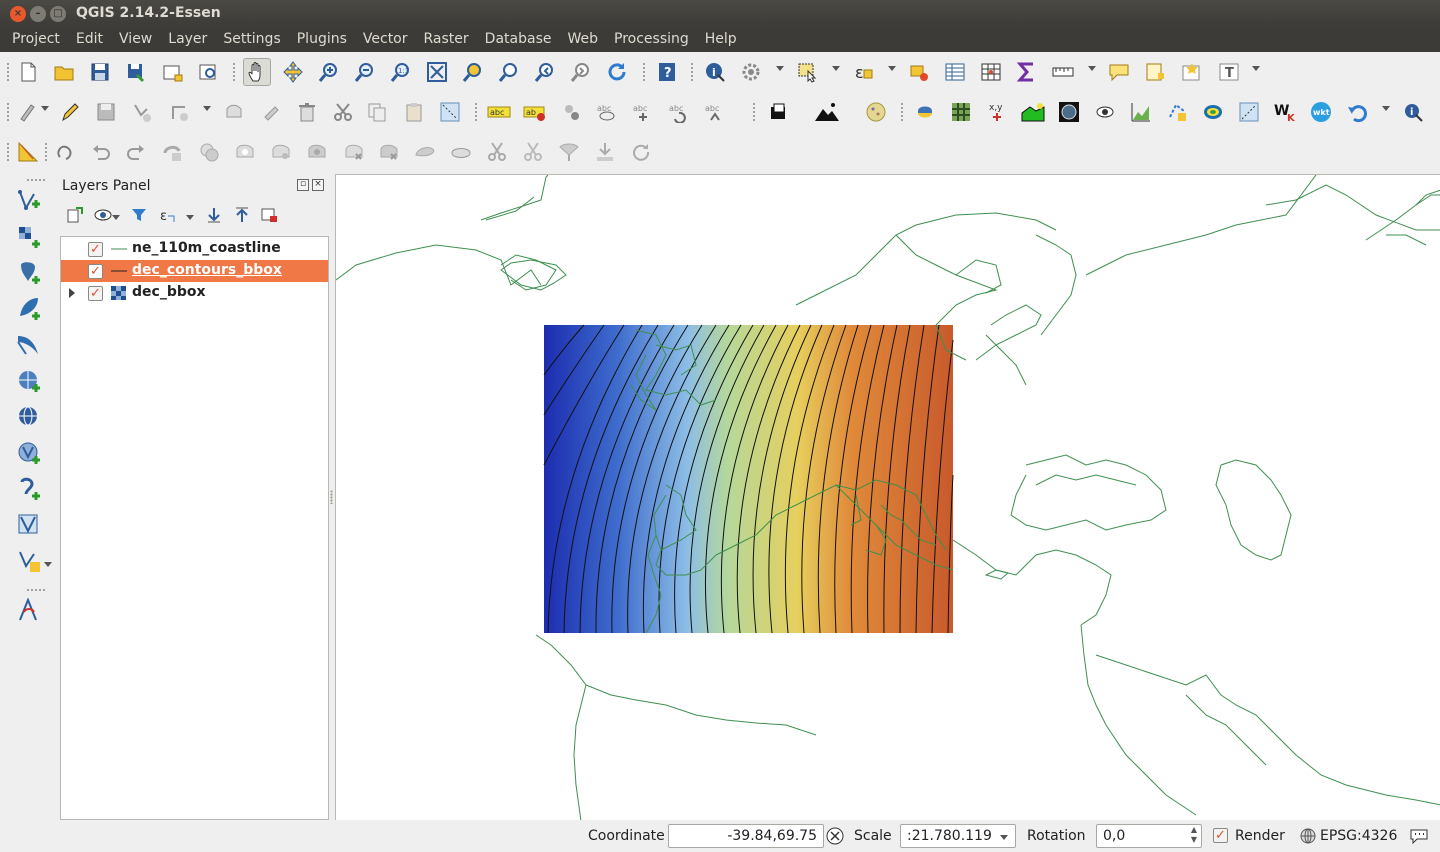 The width and height of the screenshot is (1440, 852). I want to click on menu-plugins: Plugins, so click(321, 39).